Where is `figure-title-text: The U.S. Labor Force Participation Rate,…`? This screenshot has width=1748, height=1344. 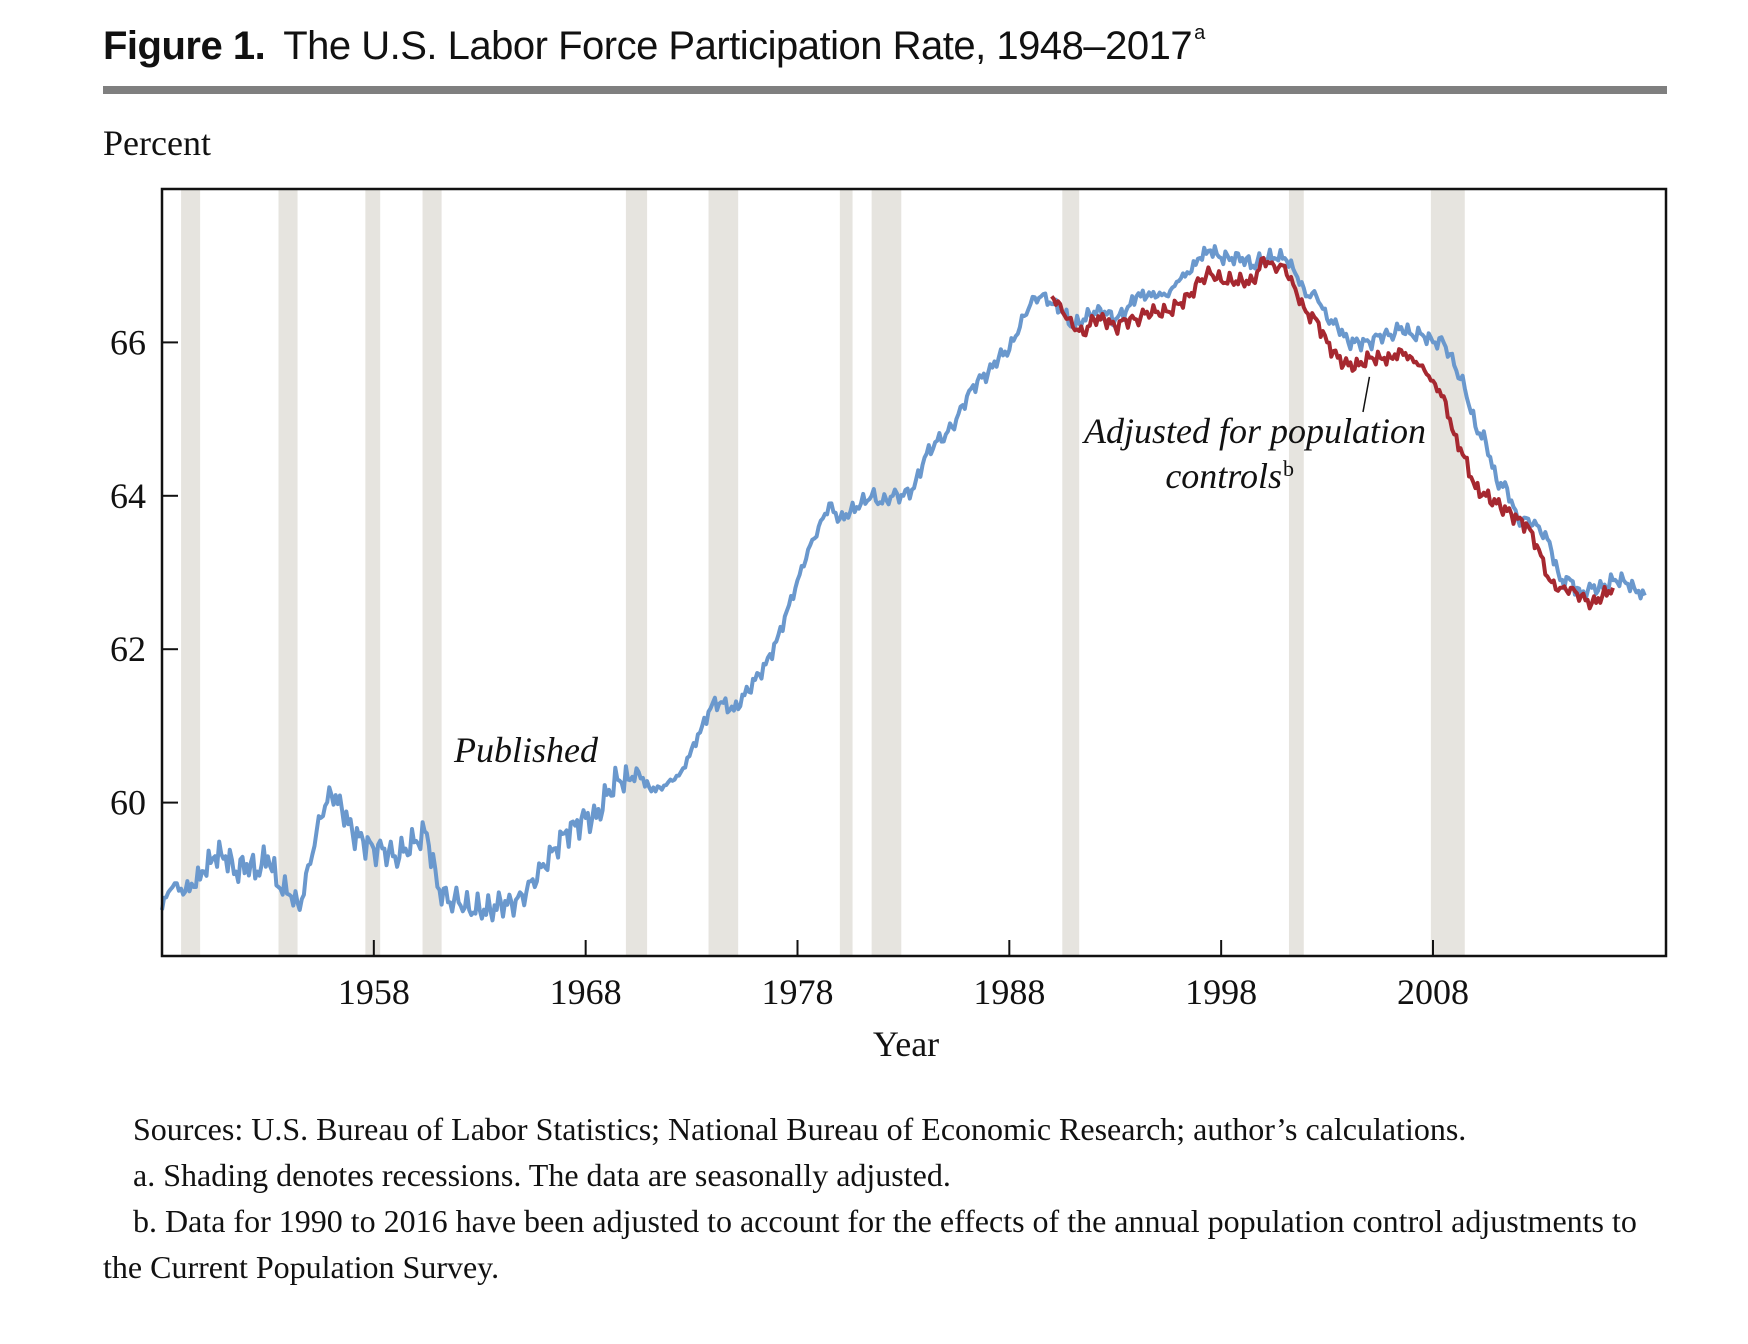
figure-title-text: The U.S. Labor Force Participation Rate,… is located at coordinates (738, 46).